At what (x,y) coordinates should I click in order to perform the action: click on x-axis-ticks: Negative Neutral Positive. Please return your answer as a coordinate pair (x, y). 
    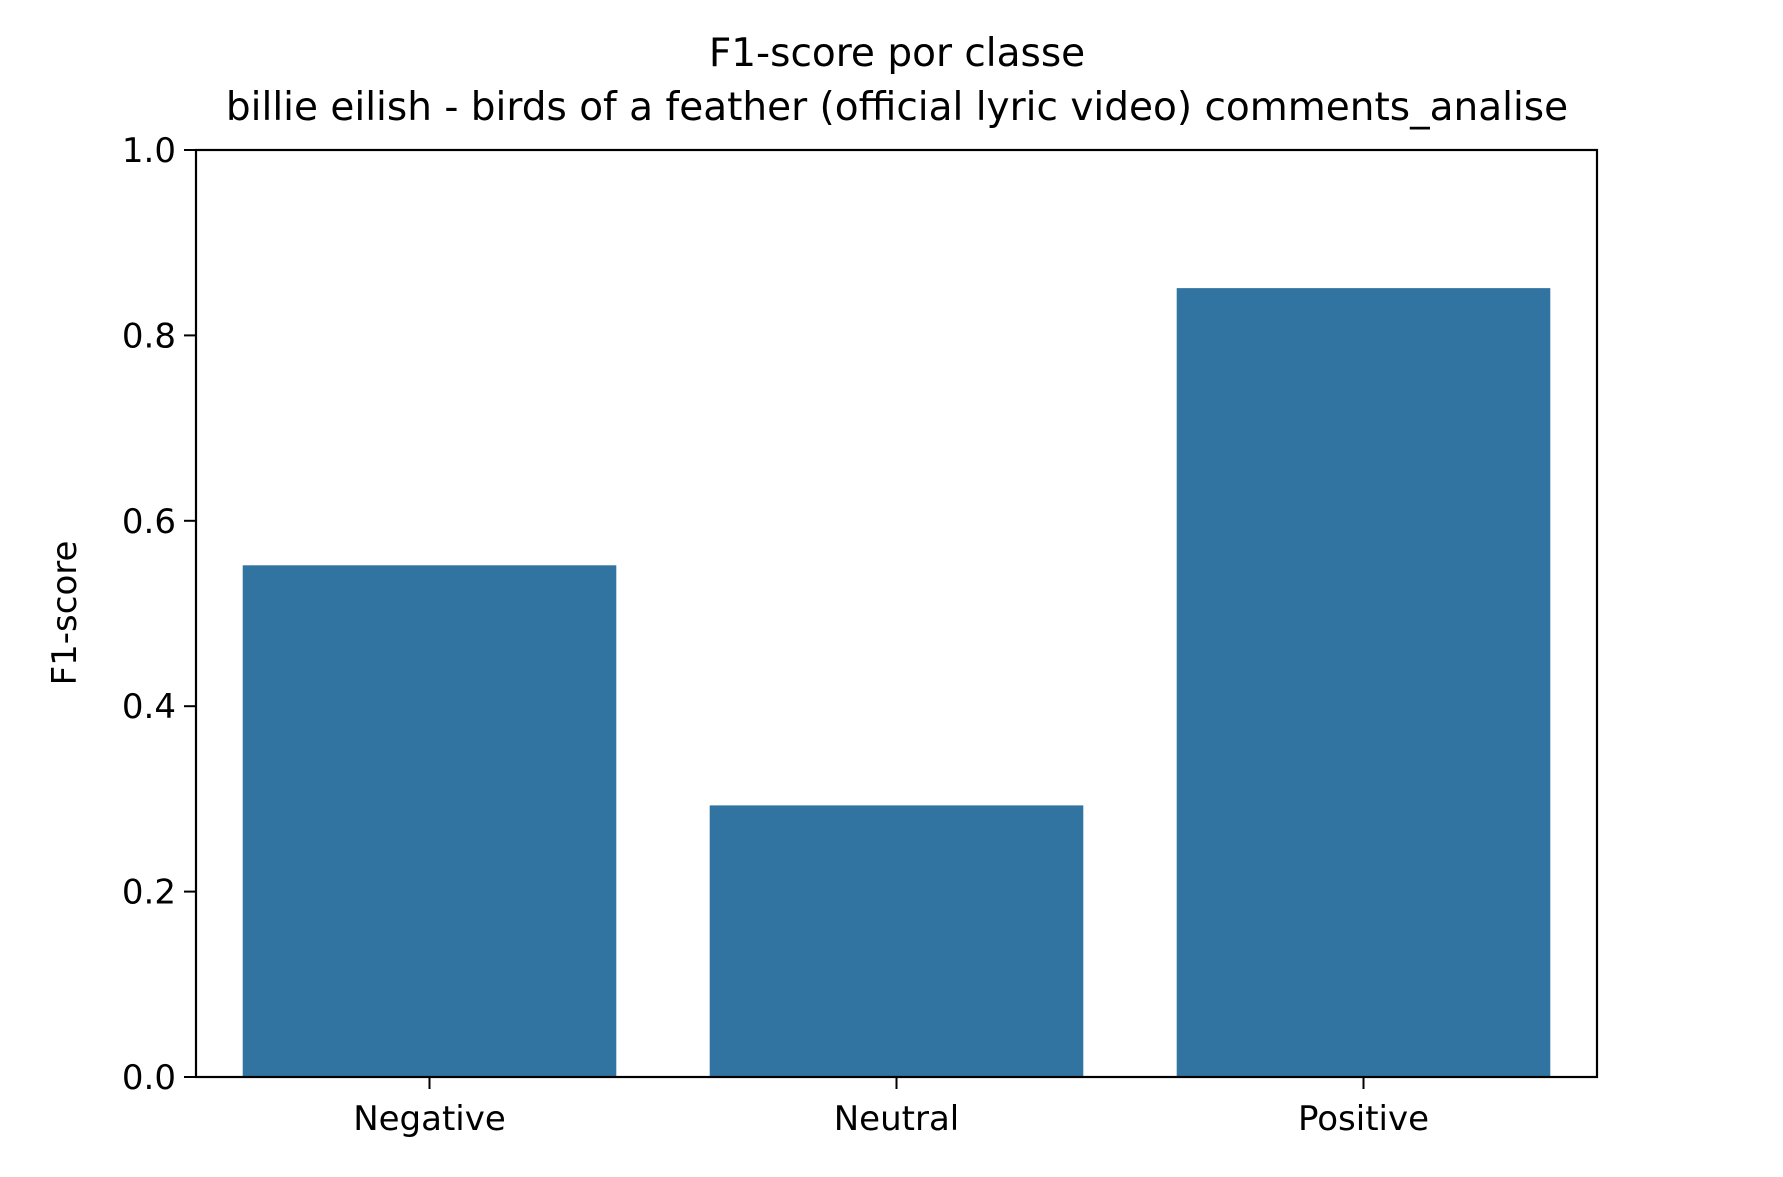
    Looking at the image, I should click on (891, 1108).